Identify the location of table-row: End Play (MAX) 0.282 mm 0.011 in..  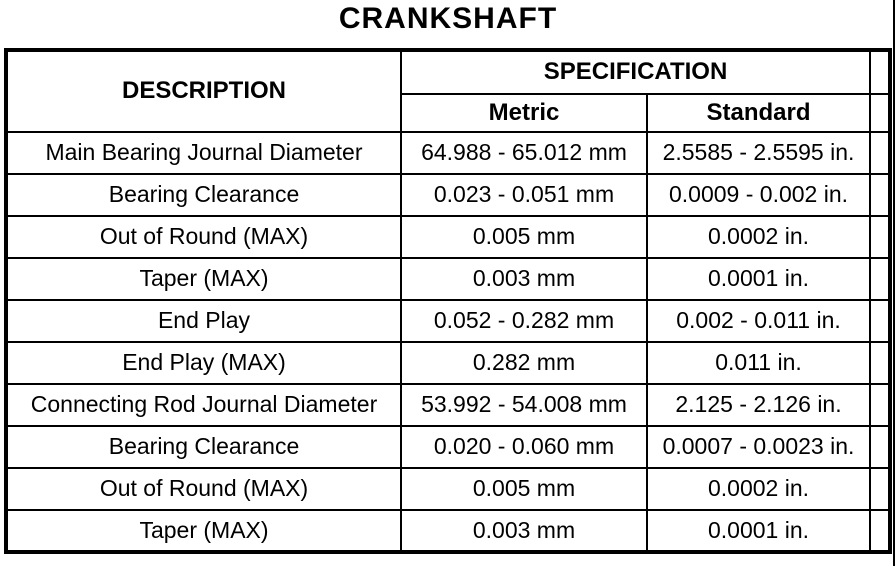
(448, 363).